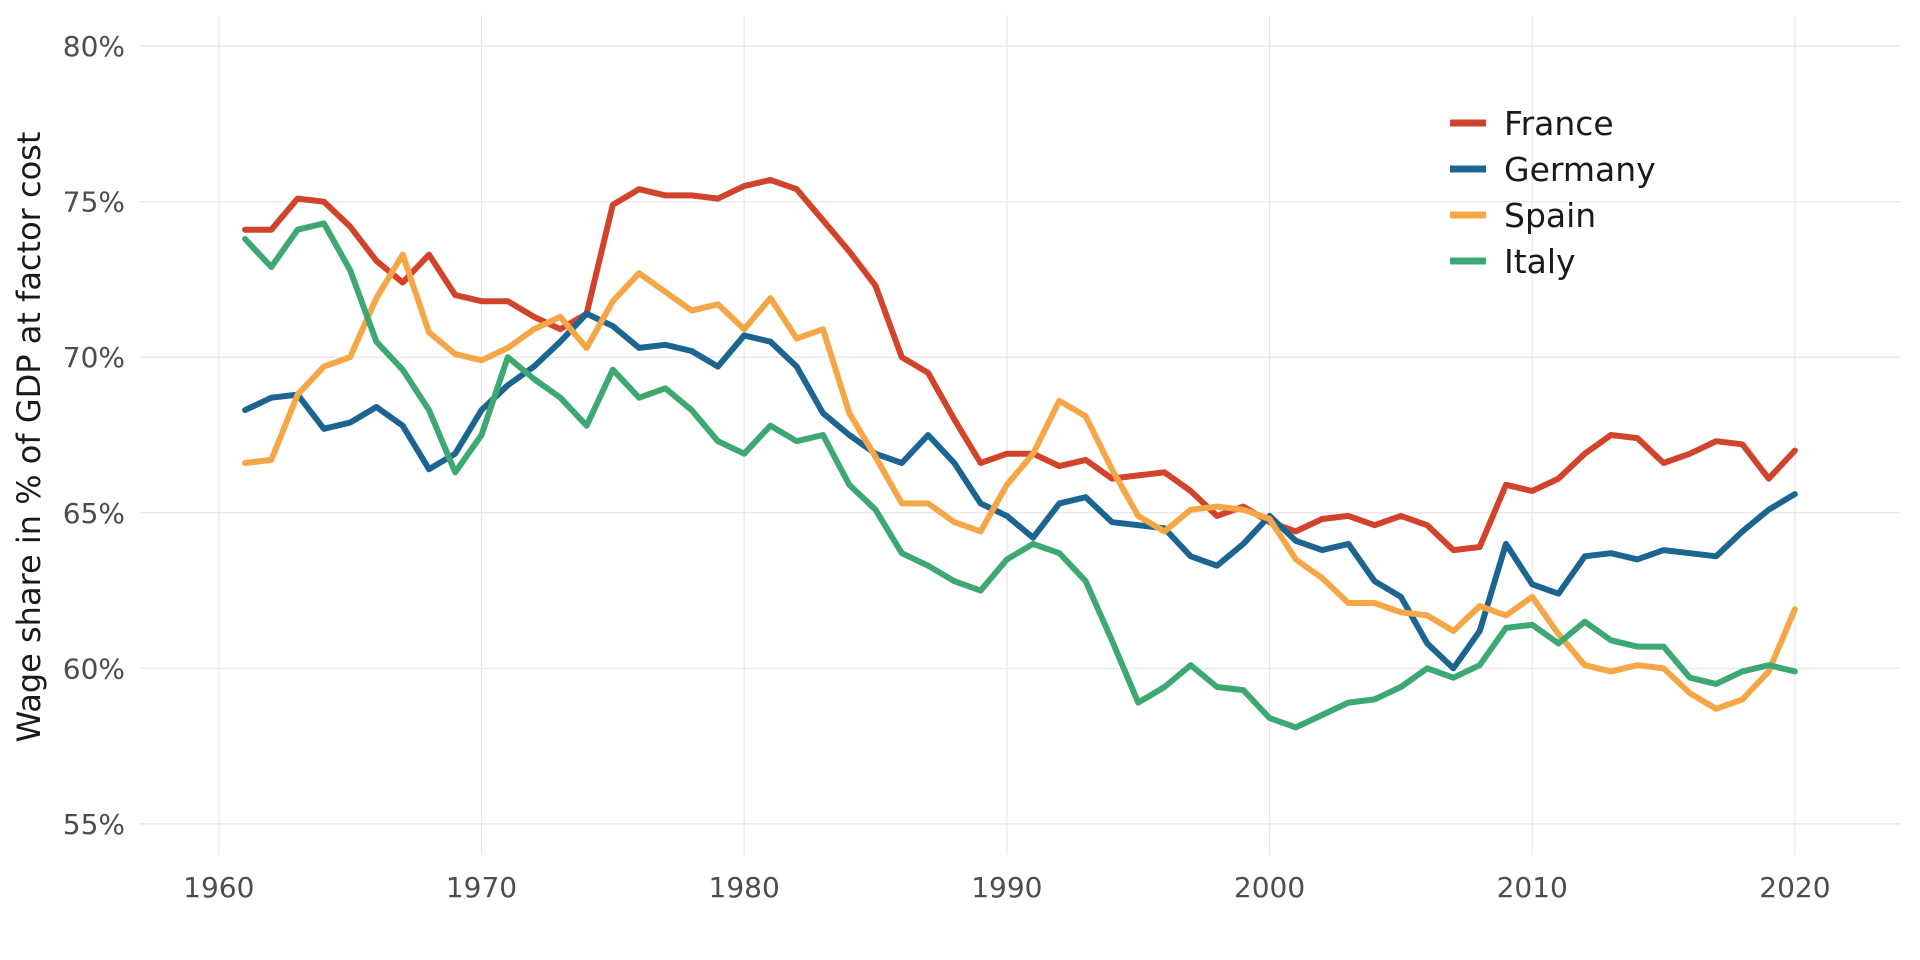  I want to click on legend-label-italy: Italy, so click(1540, 261).